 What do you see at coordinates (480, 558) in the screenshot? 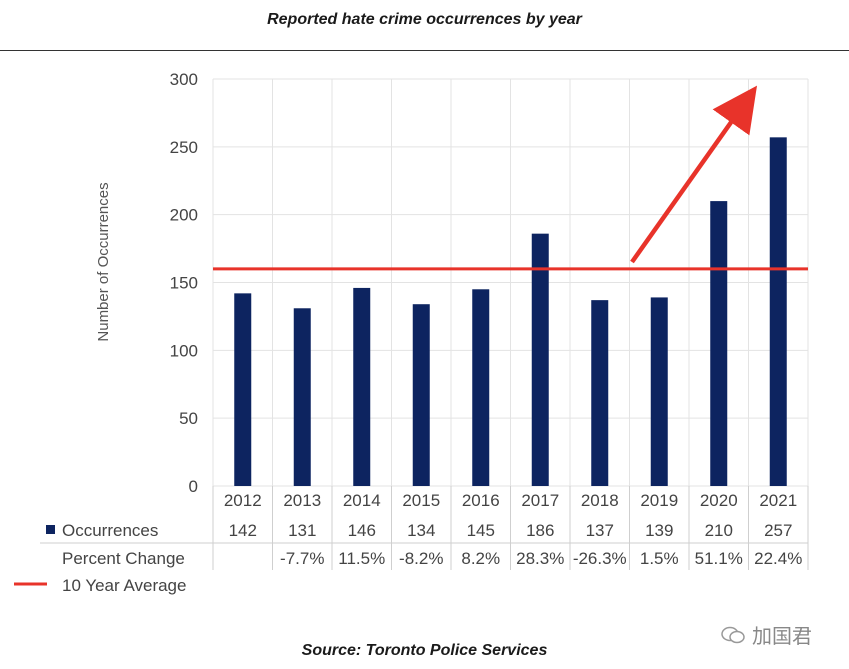
I see `percent-change-label: 8.2%` at bounding box center [480, 558].